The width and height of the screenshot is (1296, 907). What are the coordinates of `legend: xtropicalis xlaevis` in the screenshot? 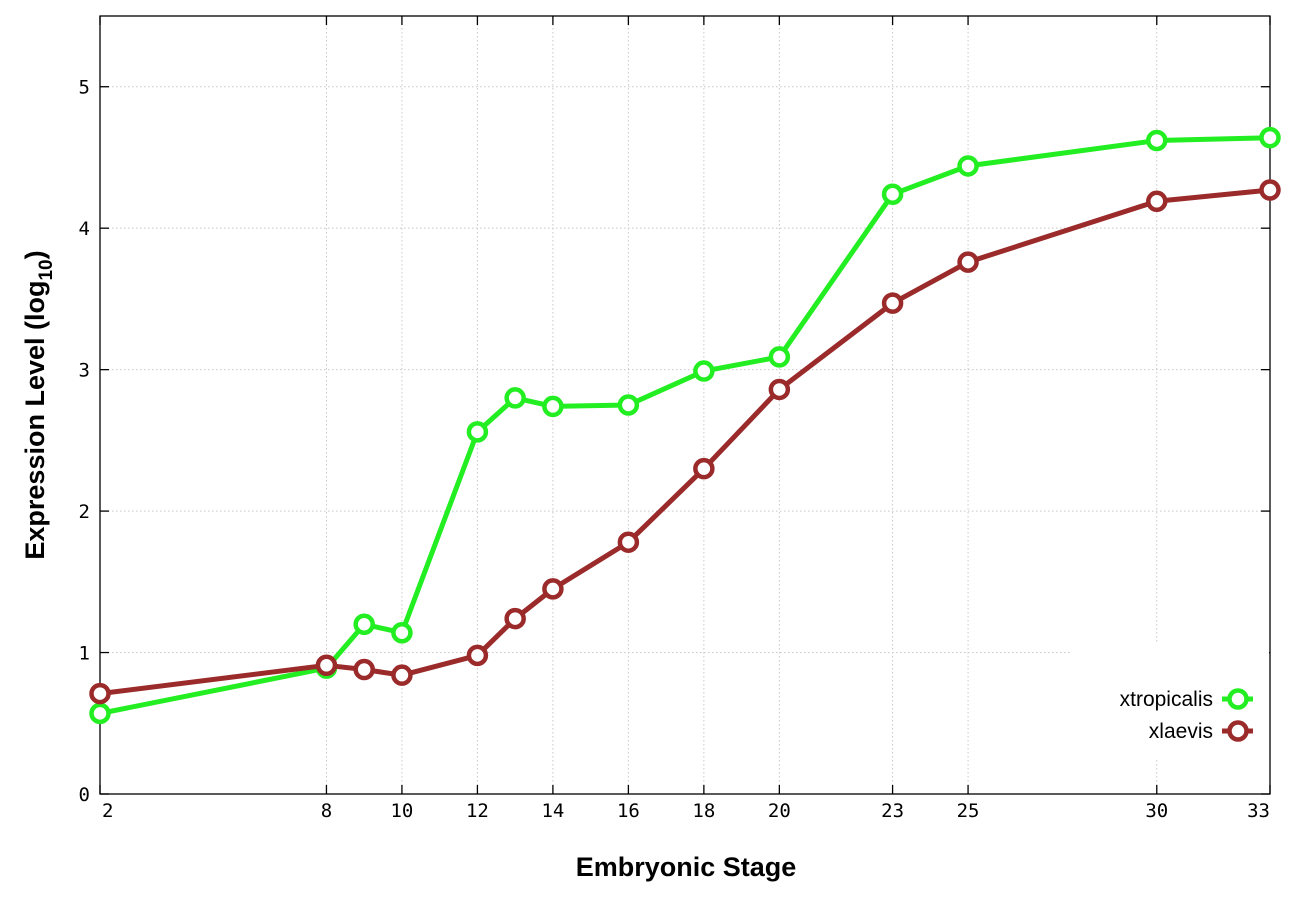 It's located at (1186, 715).